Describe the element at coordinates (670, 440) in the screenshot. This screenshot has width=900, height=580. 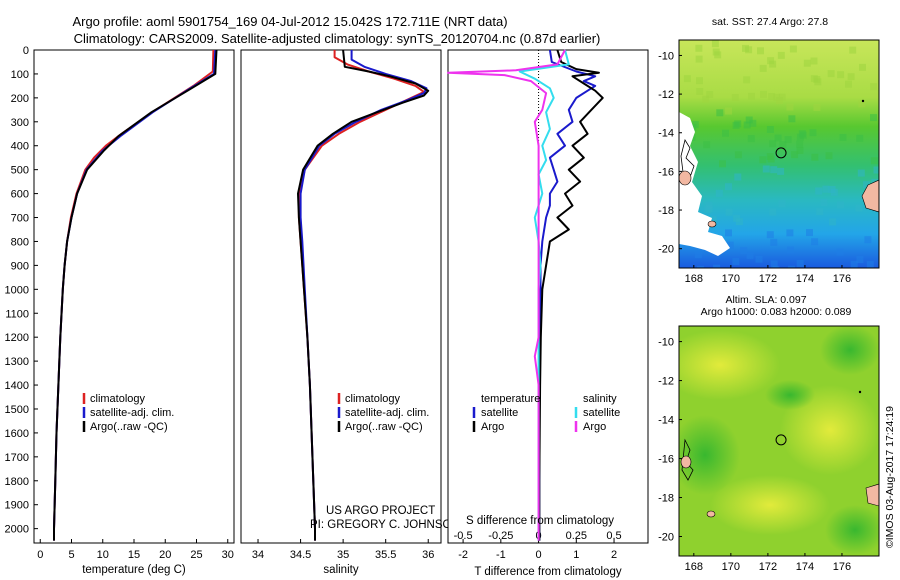
I see `sla-latitude-axis: -10 -12 -14 -16 -18 -20` at that location.